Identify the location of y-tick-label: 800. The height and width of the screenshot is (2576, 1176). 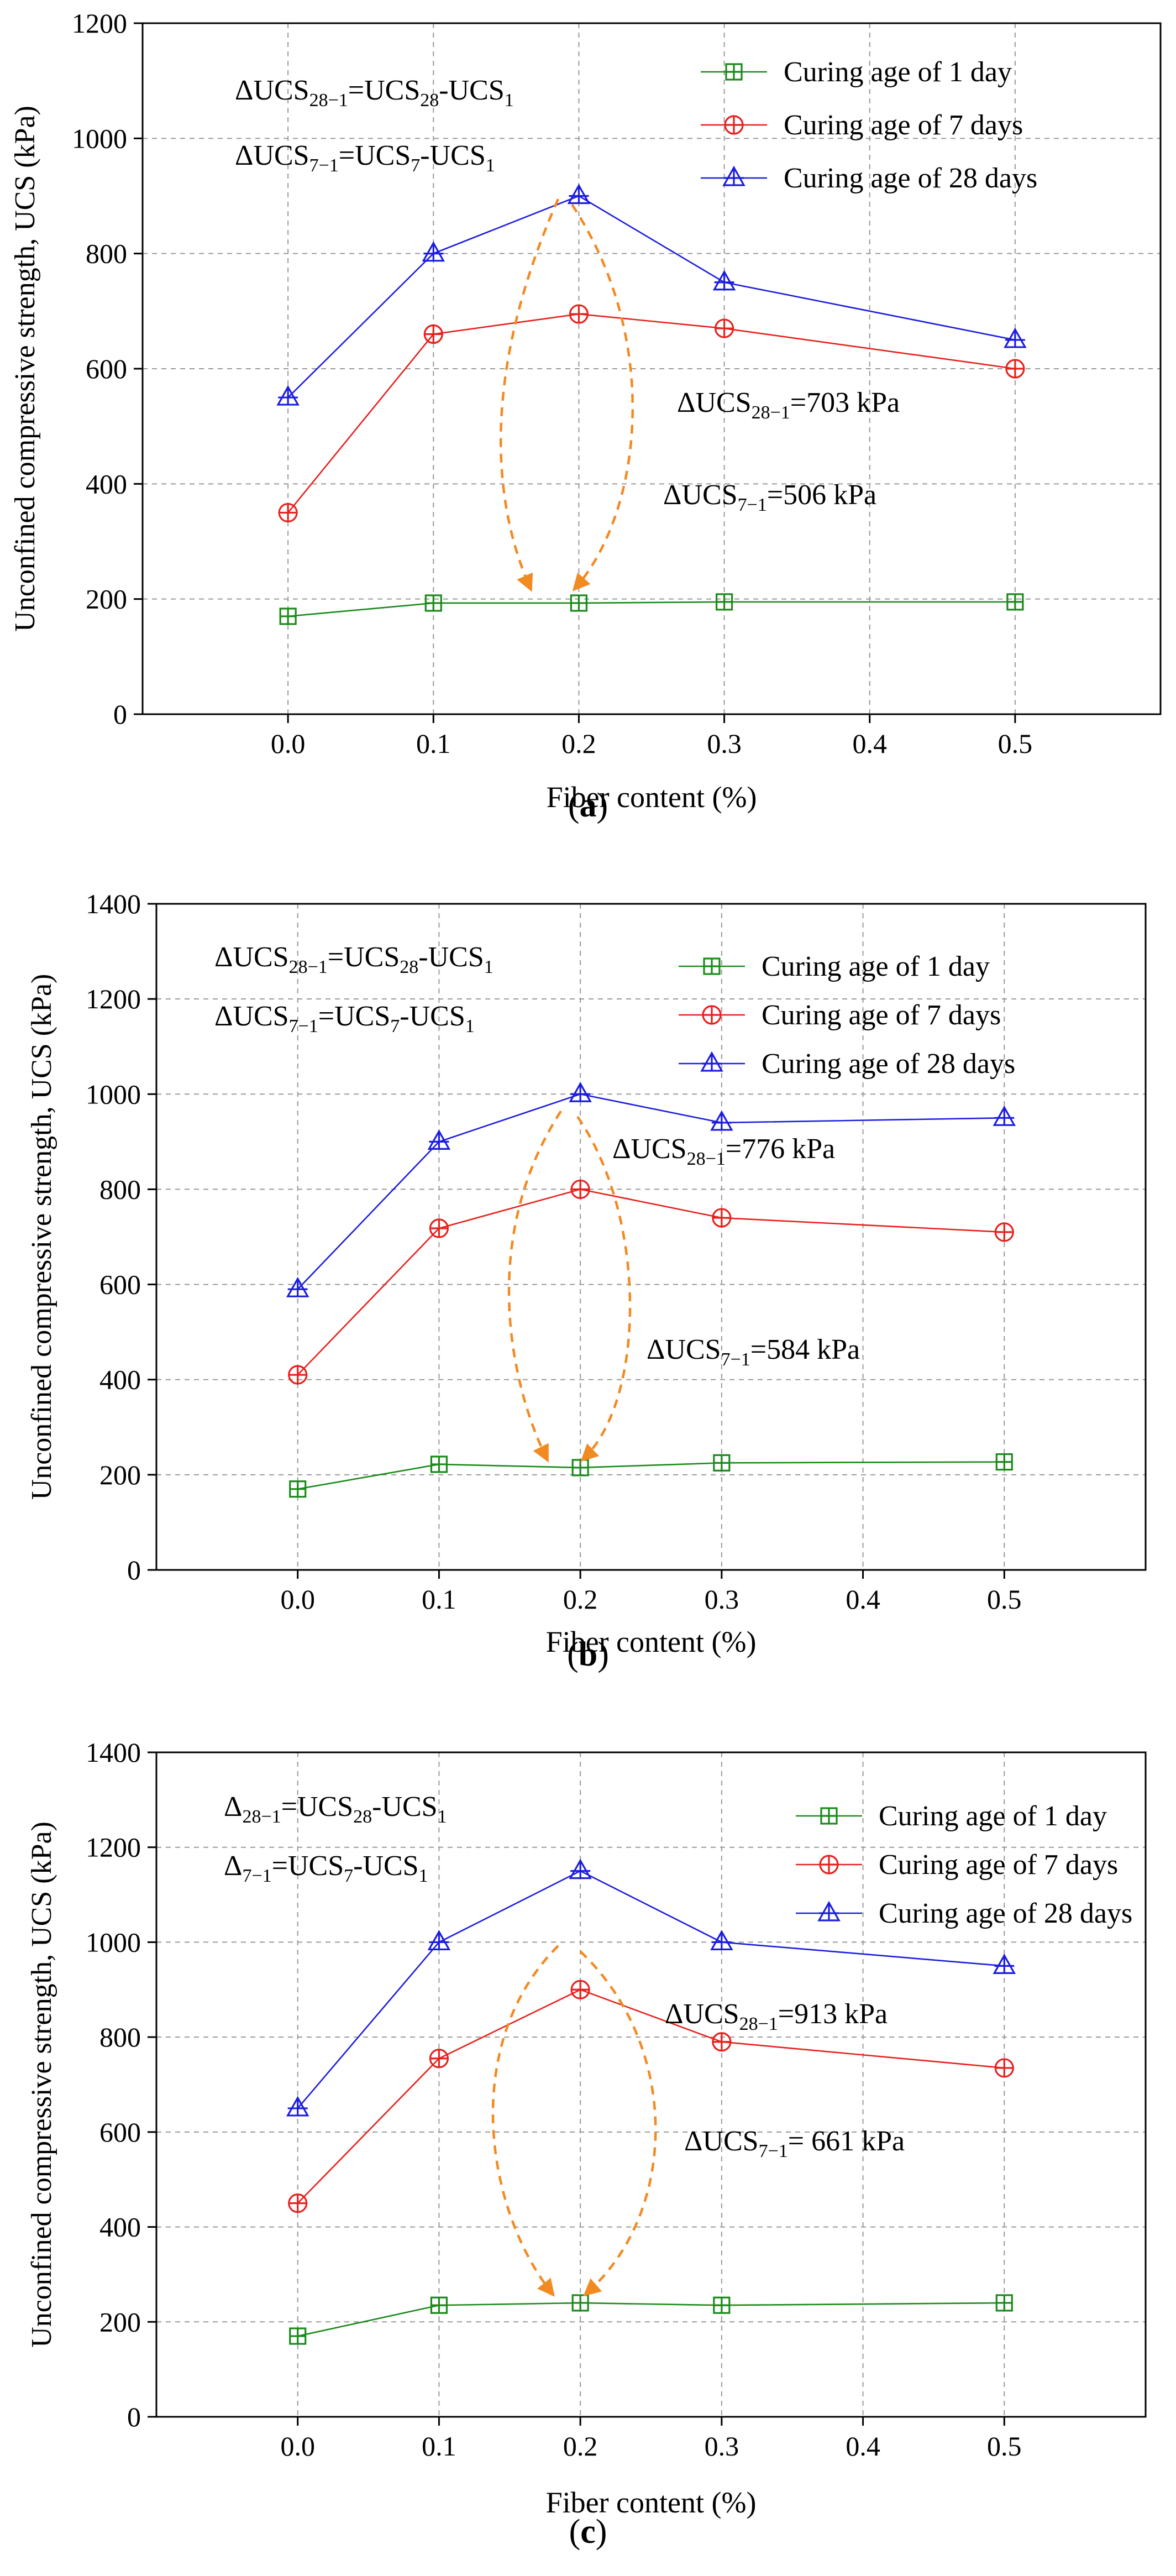
(107, 253).